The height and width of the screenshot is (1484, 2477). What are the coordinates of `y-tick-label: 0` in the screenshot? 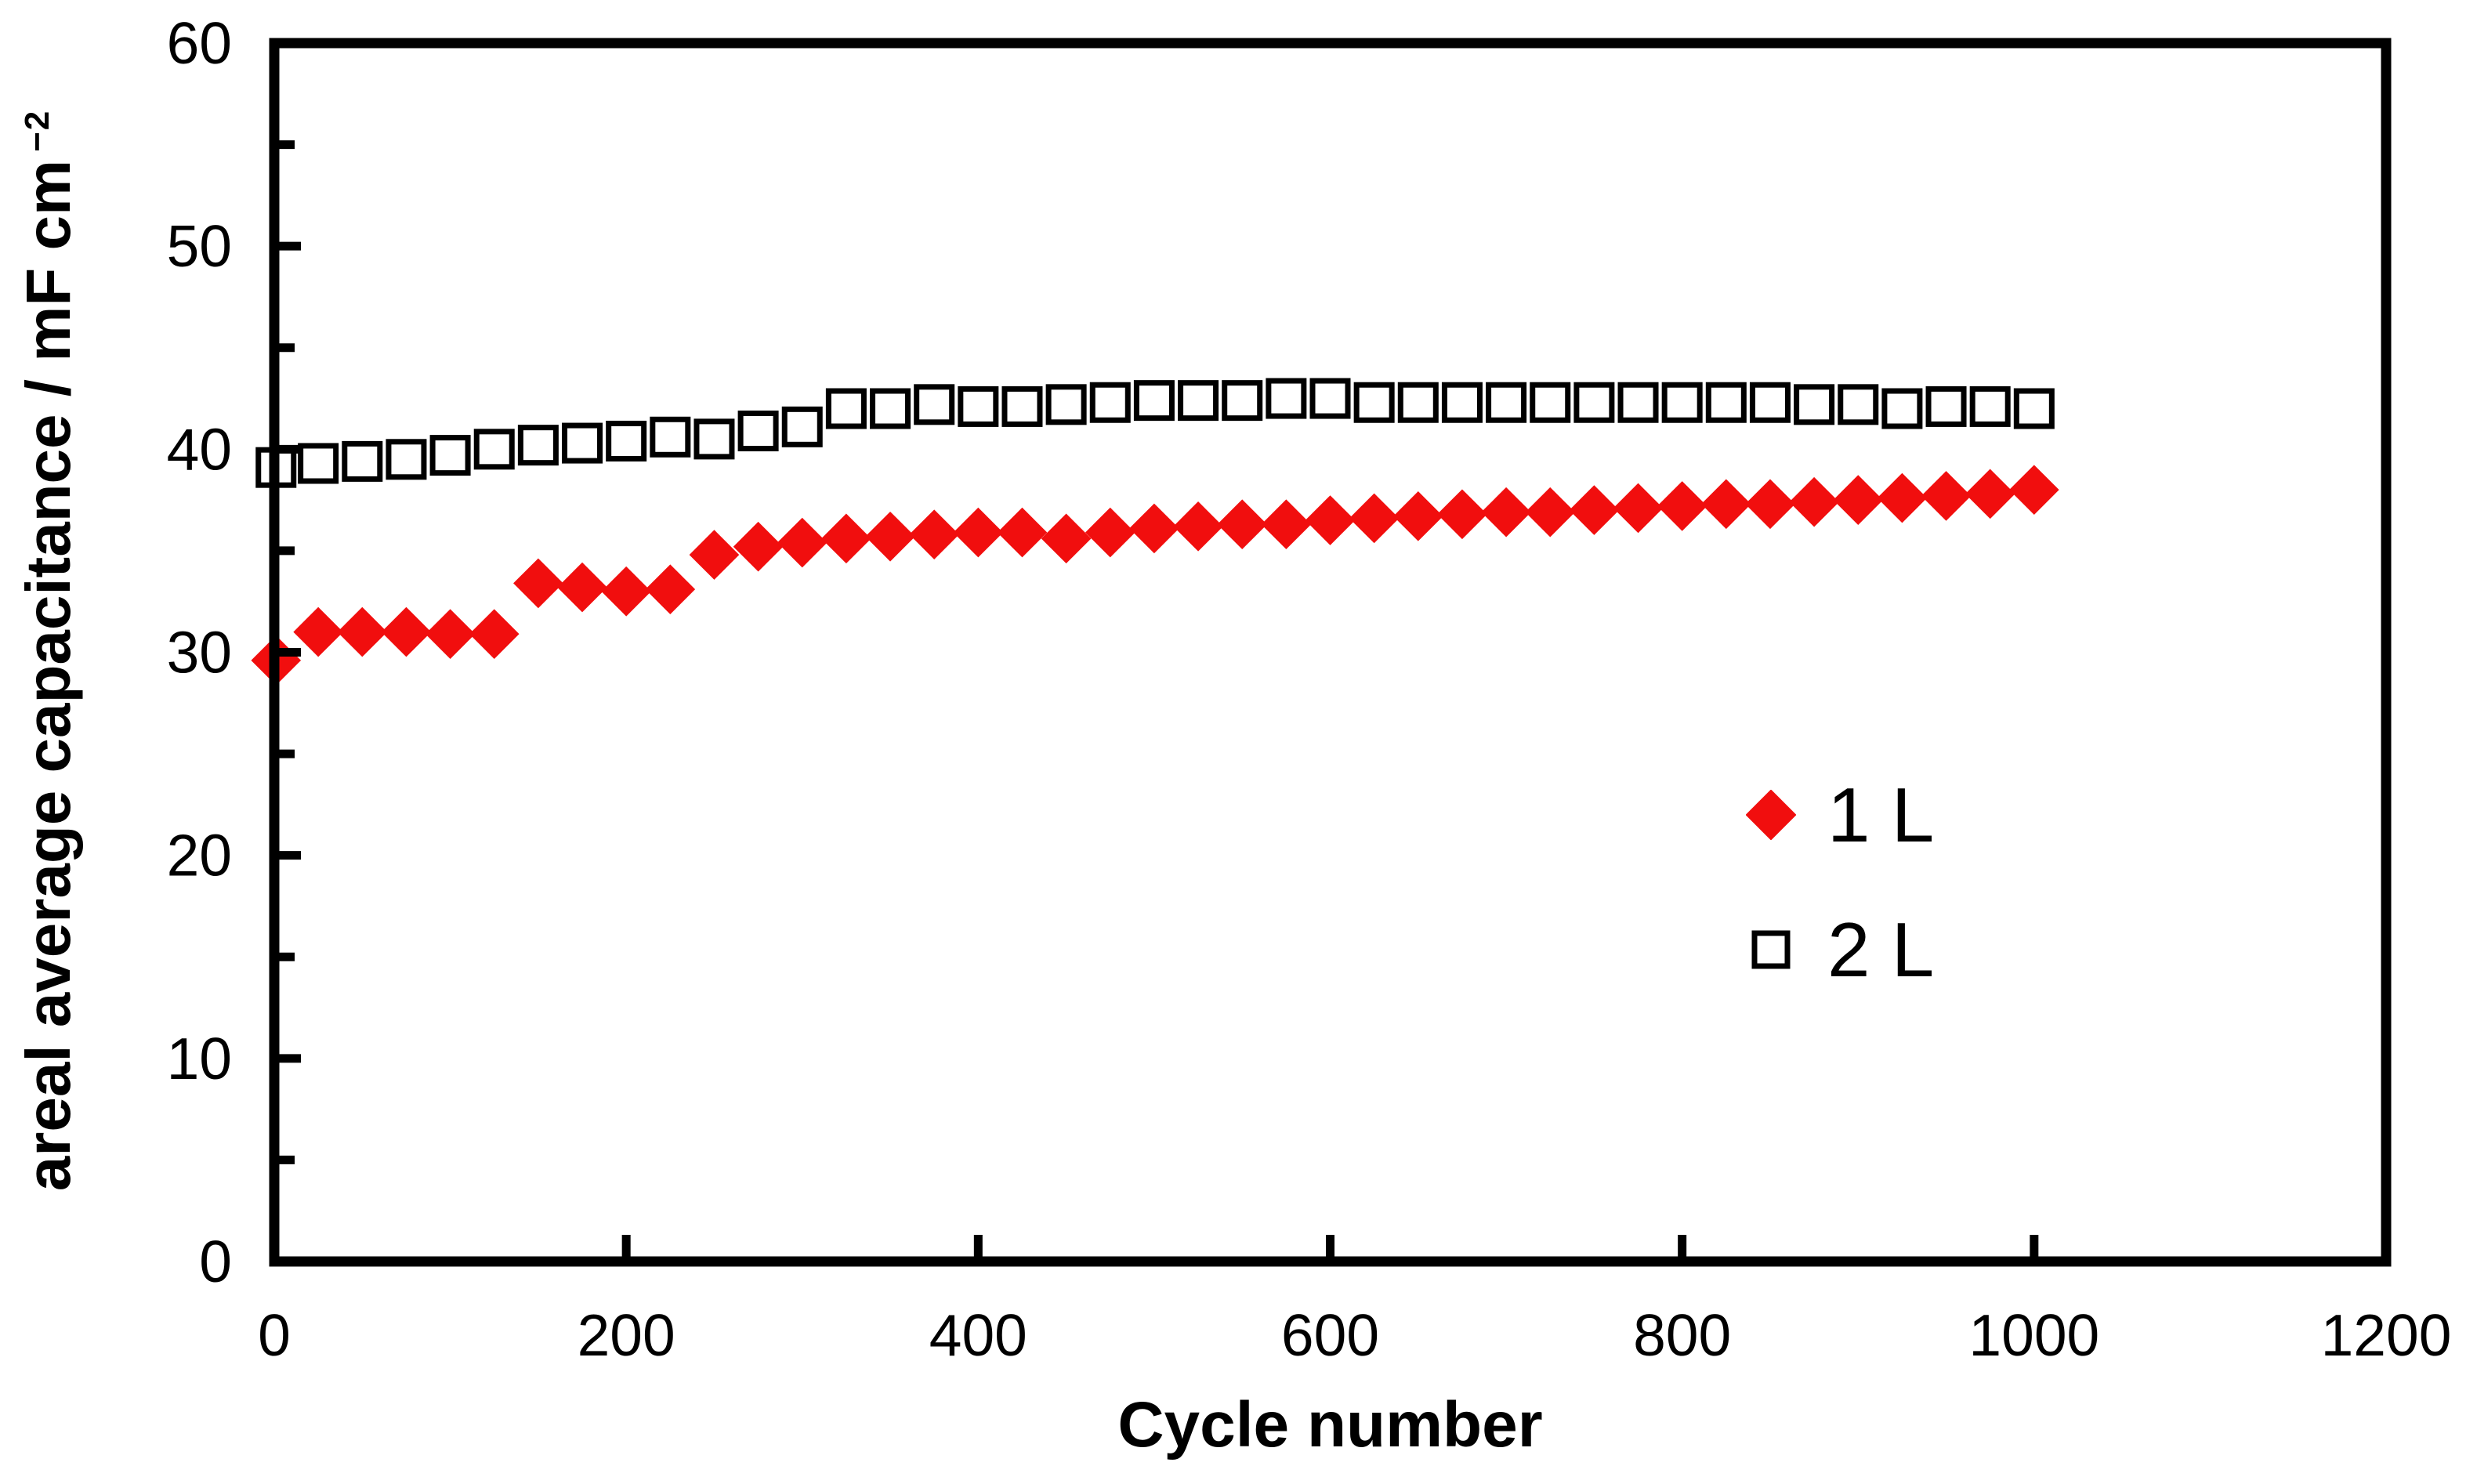 It's located at (215, 1262).